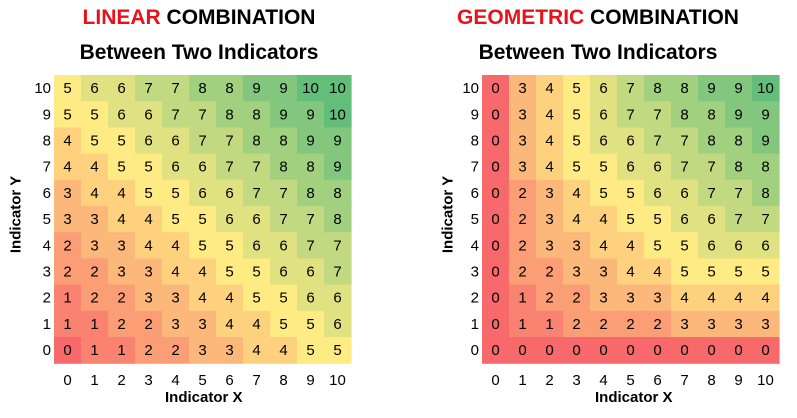 The height and width of the screenshot is (418, 797). What do you see at coordinates (199, 18) in the screenshot?
I see `linear-title: LINEAR COMBINATION` at bounding box center [199, 18].